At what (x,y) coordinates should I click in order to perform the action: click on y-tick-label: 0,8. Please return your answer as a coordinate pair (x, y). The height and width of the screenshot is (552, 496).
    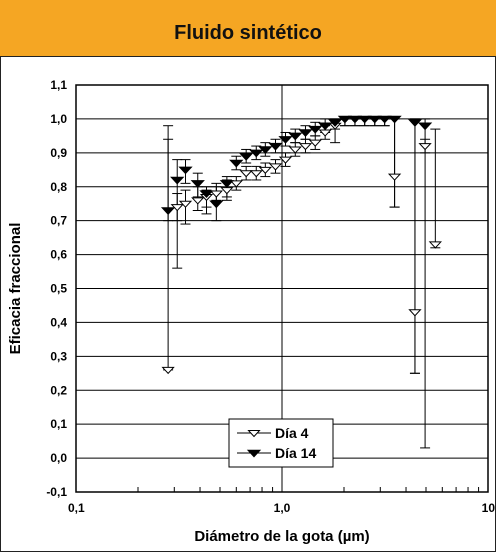
    Looking at the image, I should click on (58, 187).